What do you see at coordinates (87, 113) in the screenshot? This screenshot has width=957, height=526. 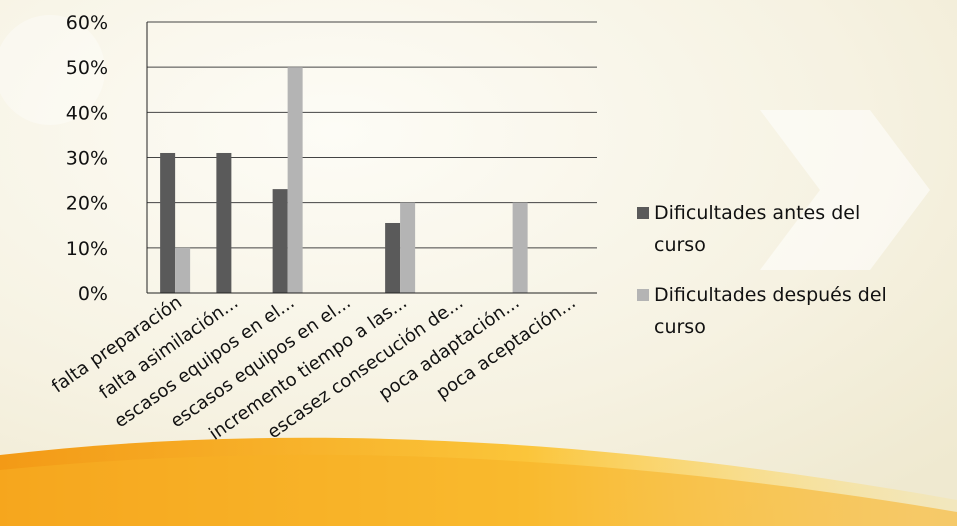 I see `y-tick-label: 40%` at bounding box center [87, 113].